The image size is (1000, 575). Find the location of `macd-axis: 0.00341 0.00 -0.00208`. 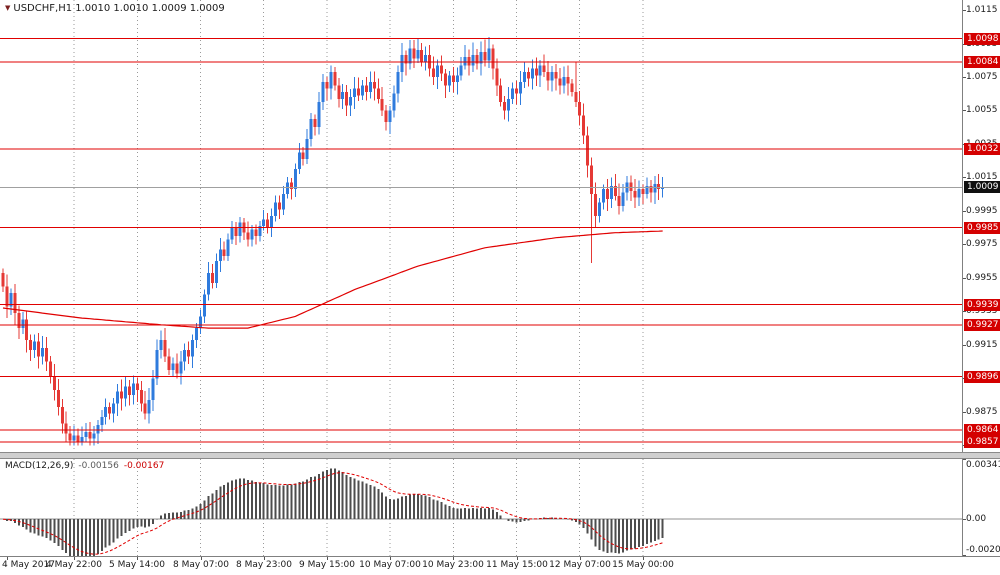

macd-axis: 0.00341 0.00 -0.00208 is located at coordinates (981, 507).